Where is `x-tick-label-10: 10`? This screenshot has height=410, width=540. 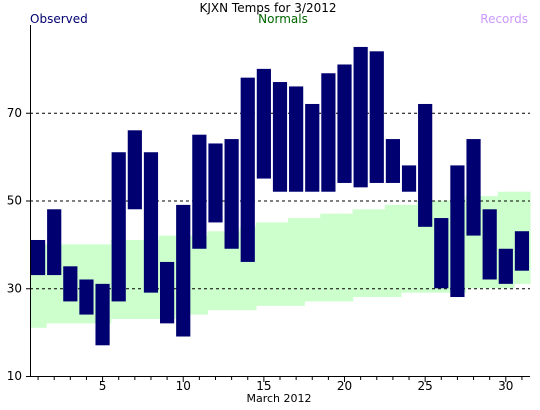
x-tick-label-10: 10 is located at coordinates (183, 386).